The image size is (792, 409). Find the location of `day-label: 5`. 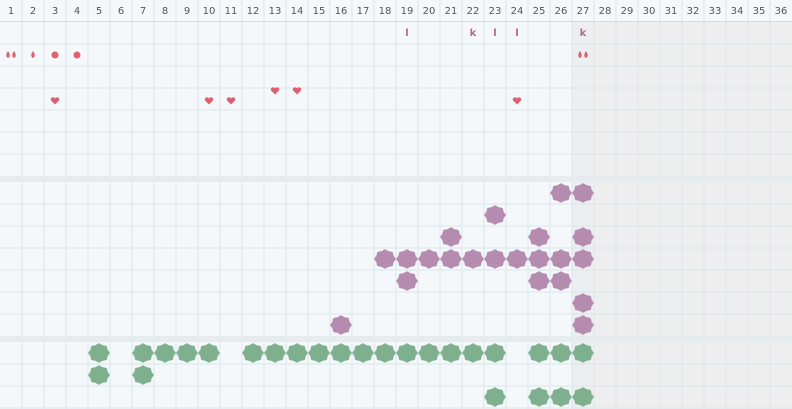

day-label: 5 is located at coordinates (99, 11).